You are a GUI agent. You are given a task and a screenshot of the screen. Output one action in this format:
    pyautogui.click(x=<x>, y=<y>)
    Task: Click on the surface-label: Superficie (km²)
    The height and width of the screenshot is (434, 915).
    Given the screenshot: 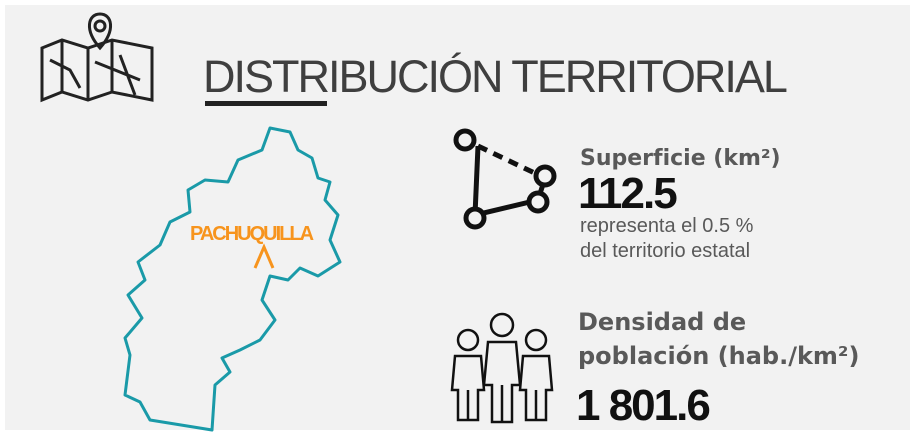 What is the action you would take?
    pyautogui.click(x=680, y=158)
    